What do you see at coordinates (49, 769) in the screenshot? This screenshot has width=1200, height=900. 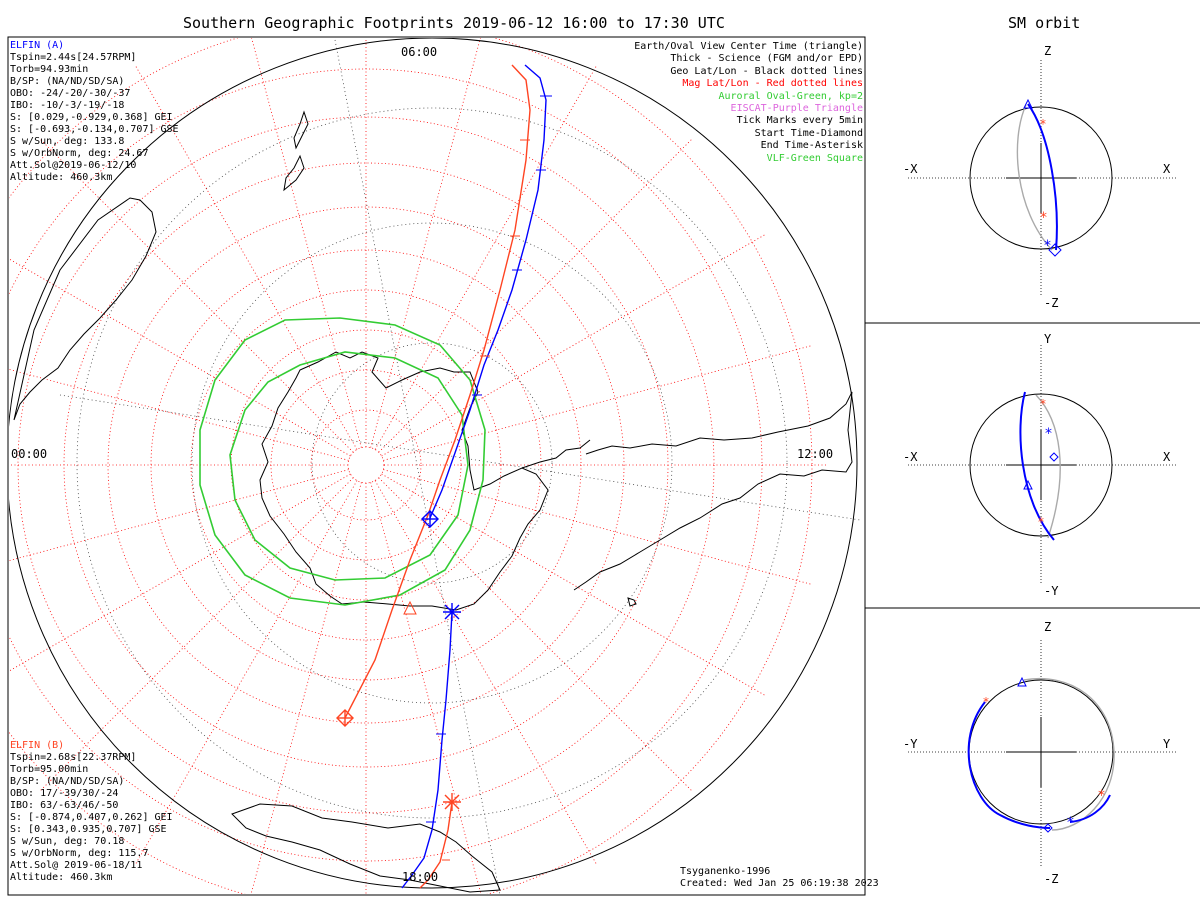 I see `elfin-b-line: Torb=95.00min` at bounding box center [49, 769].